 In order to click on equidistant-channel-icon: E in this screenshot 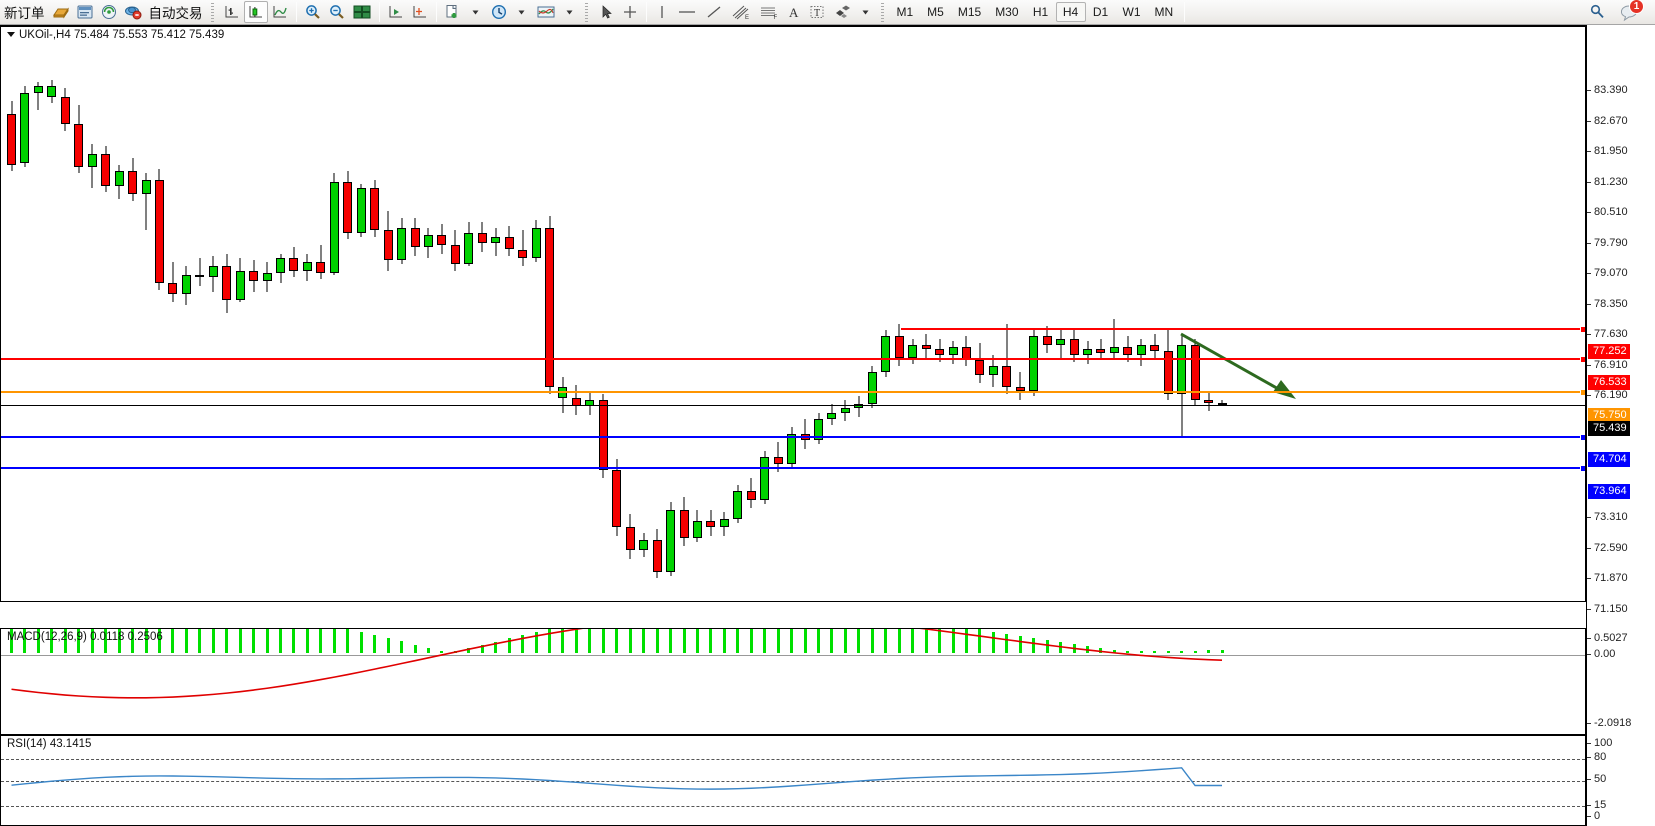, I will do `click(741, 12)`.